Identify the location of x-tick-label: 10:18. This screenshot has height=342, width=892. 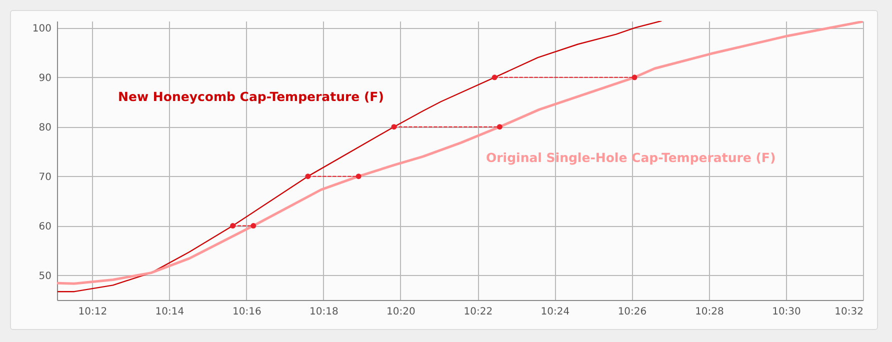
(324, 312).